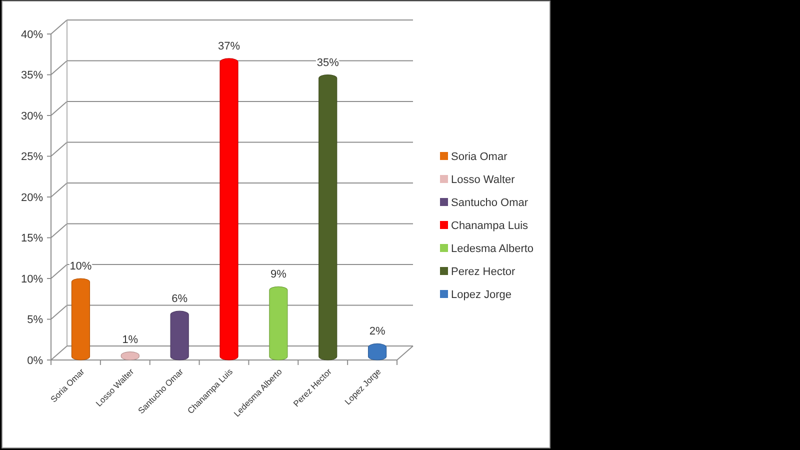 This screenshot has width=800, height=450. Describe the element at coordinates (32, 76) in the screenshot. I see `y-tick-label: 35%` at that location.